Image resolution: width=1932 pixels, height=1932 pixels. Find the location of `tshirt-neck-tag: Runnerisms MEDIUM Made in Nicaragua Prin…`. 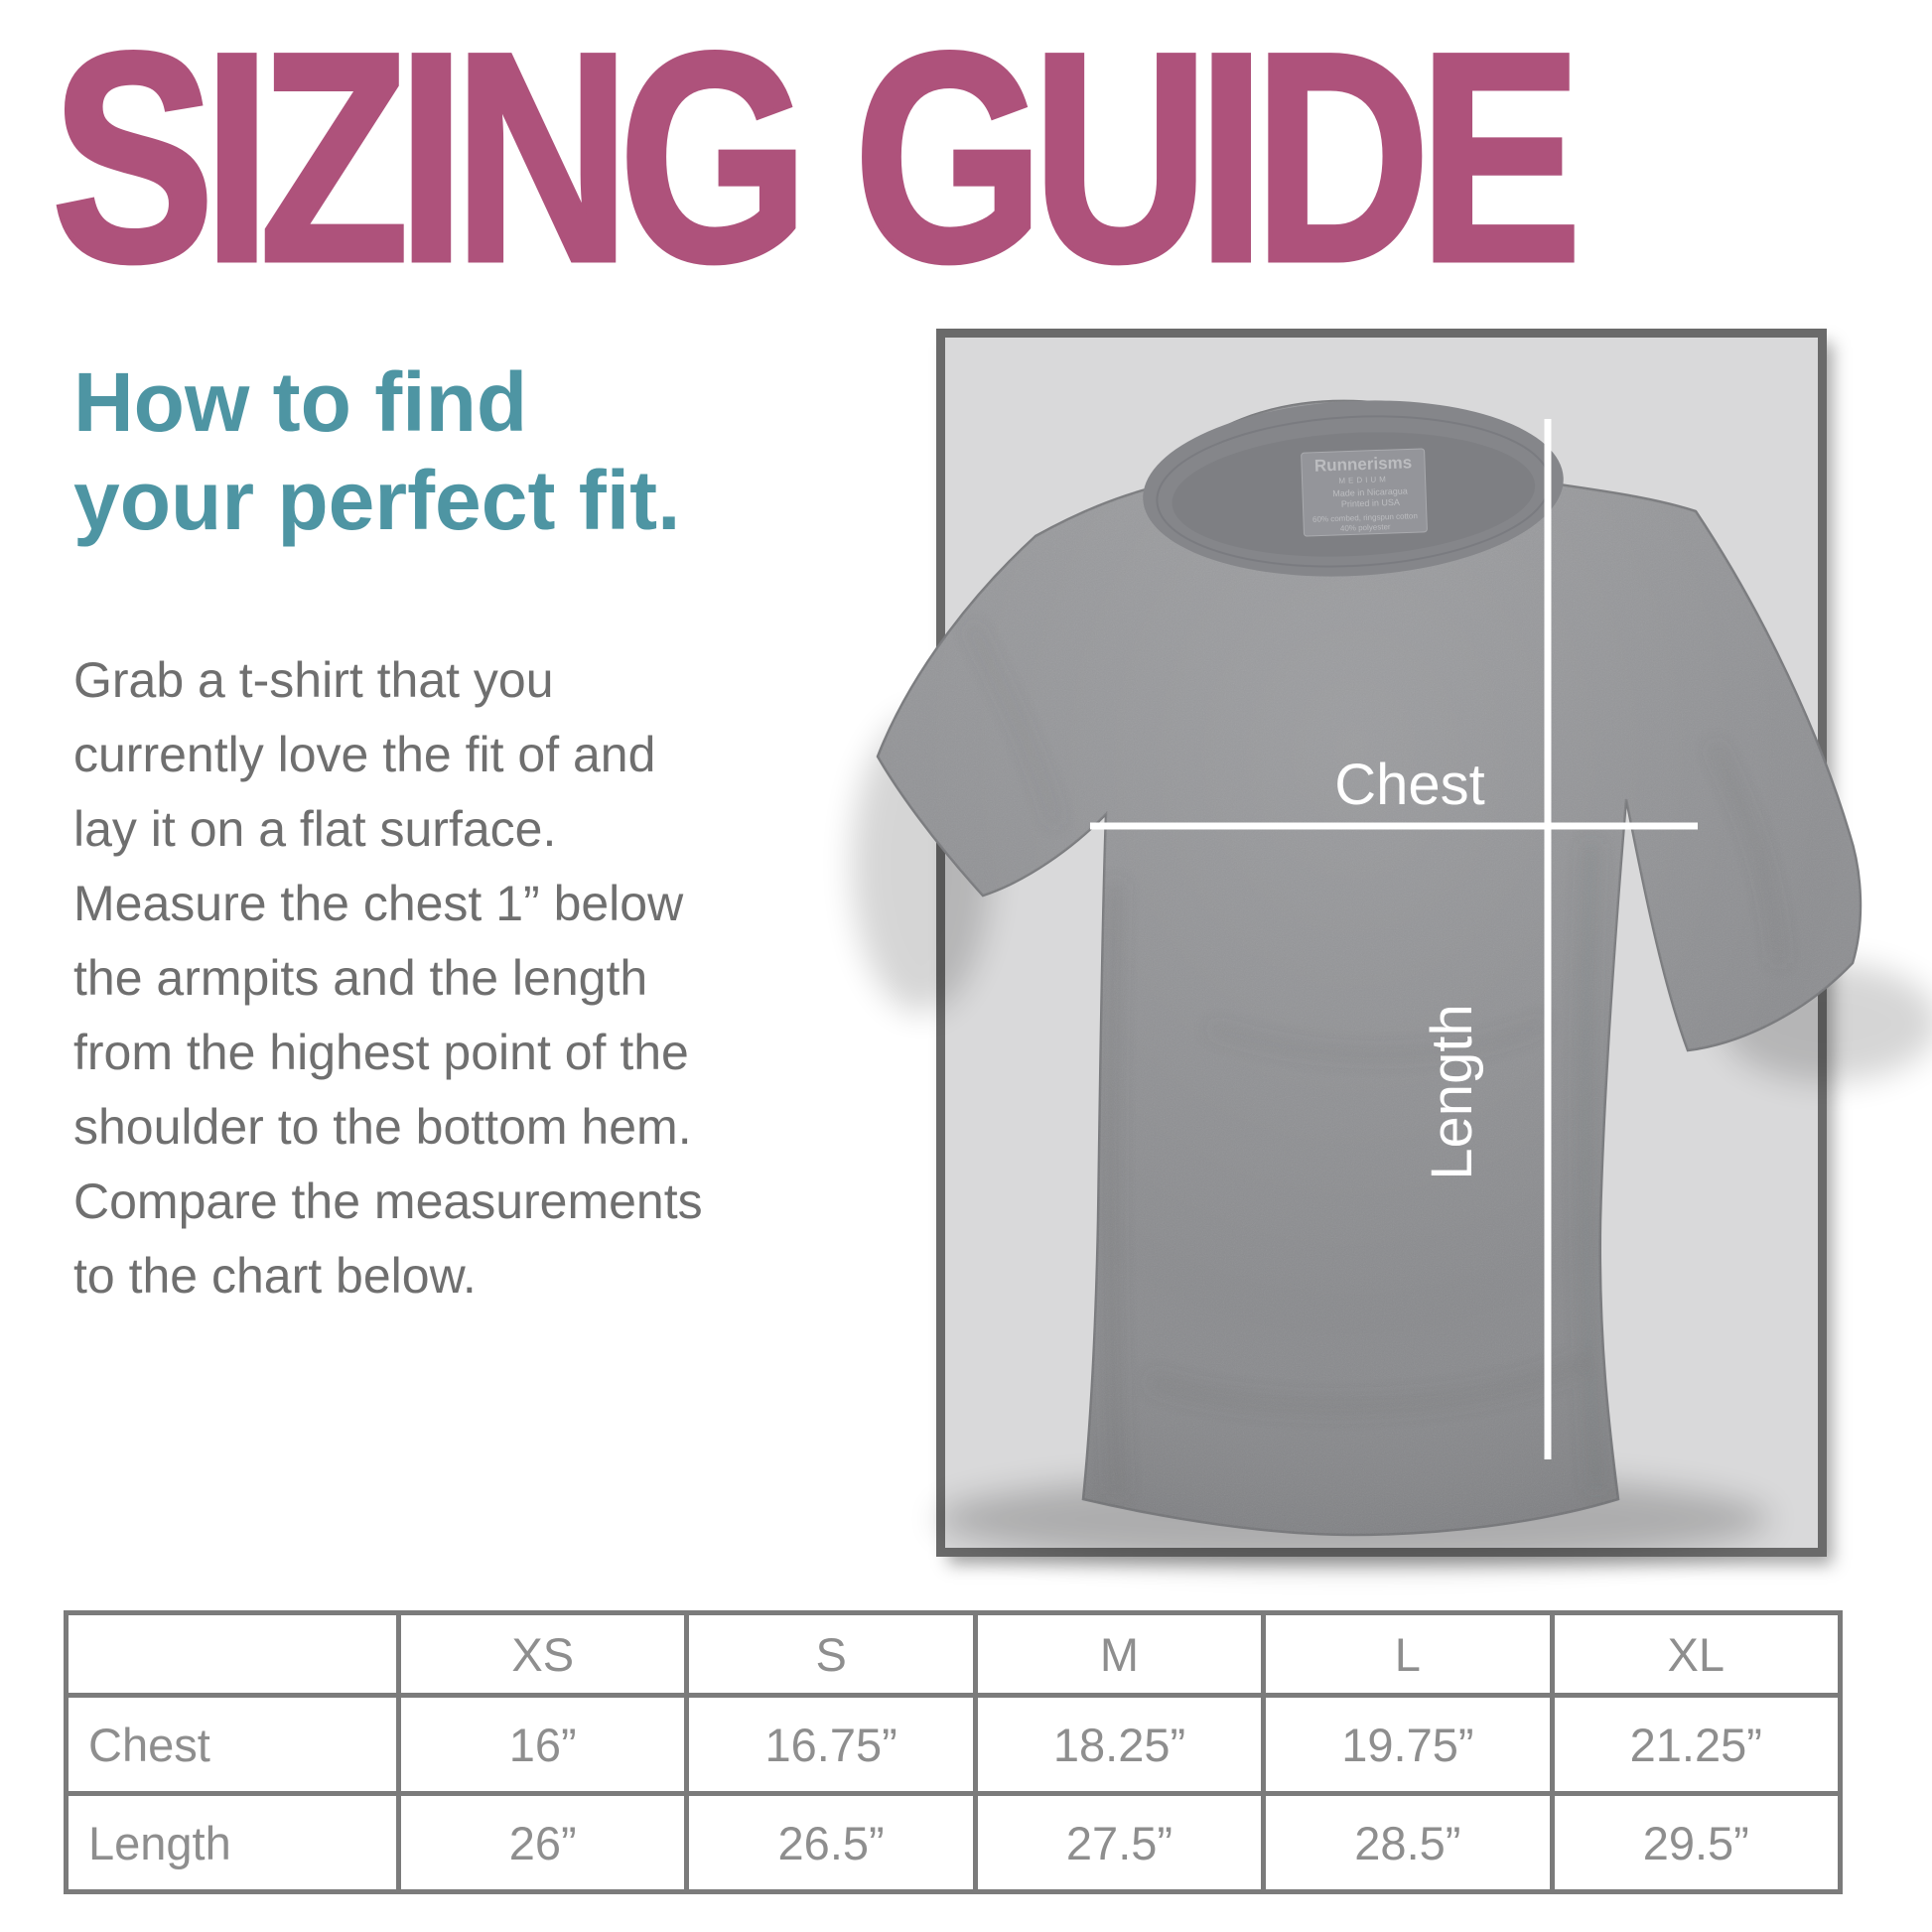

tshirt-neck-tag: Runnerisms MEDIUM Made in Nicaragua Prin… is located at coordinates (1364, 493).